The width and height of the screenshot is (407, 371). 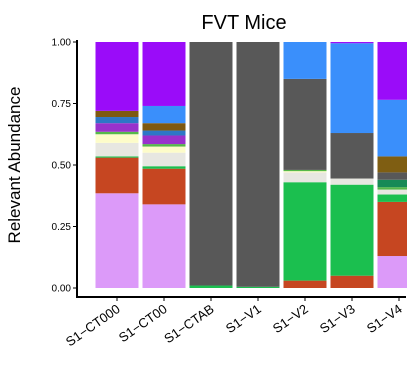 I want to click on chart-title: FVT Mice, so click(x=243, y=23).